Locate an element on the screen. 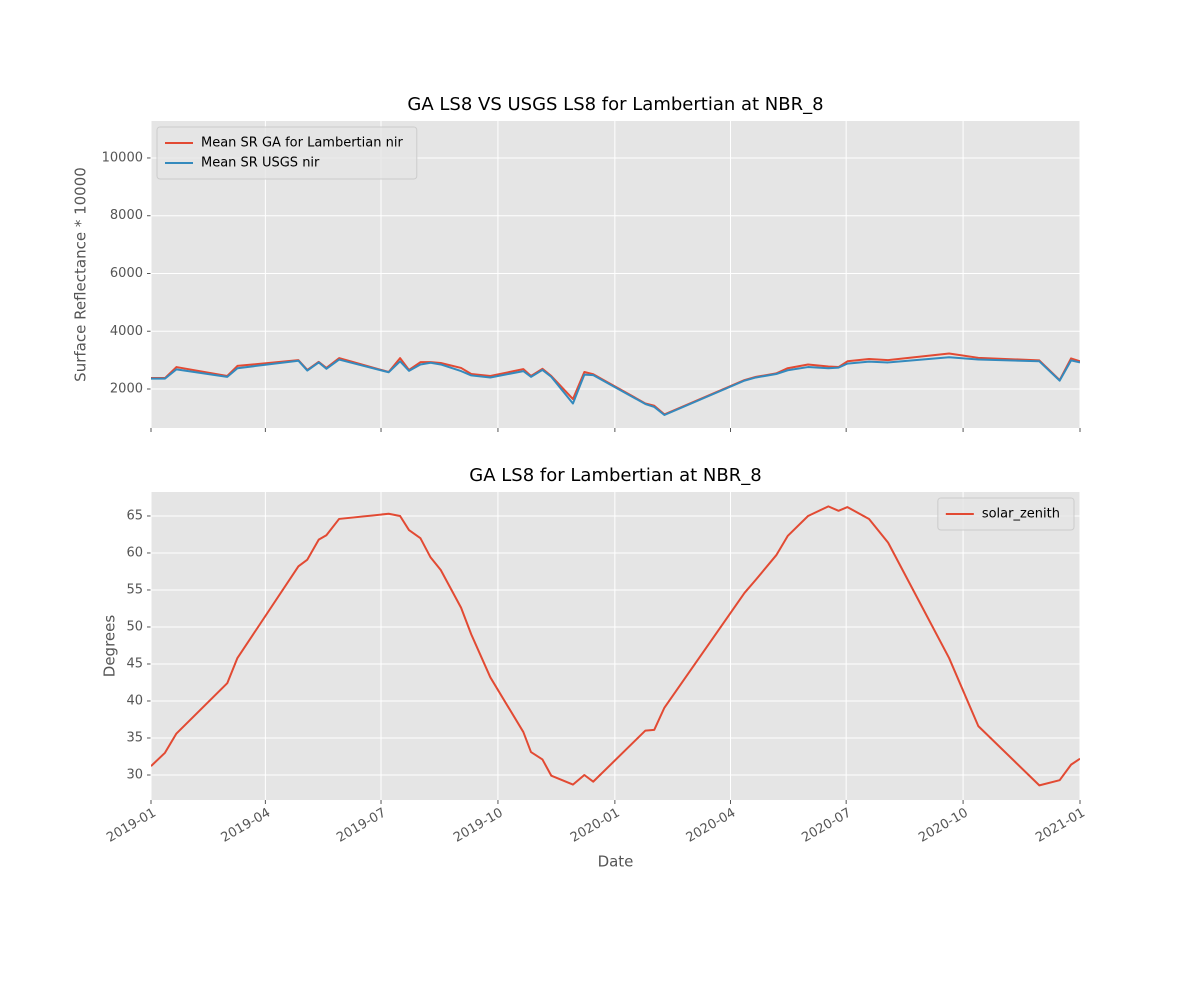  legend-label: Mean SR GA for Lambertian nir is located at coordinates (302, 143).